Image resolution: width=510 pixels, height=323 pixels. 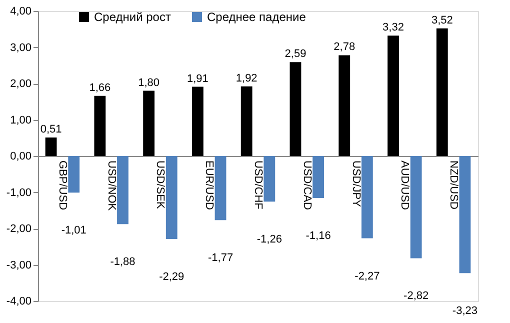 What do you see at coordinates (133, 17) in the screenshot?
I see `legend-label: Средний рост` at bounding box center [133, 17].